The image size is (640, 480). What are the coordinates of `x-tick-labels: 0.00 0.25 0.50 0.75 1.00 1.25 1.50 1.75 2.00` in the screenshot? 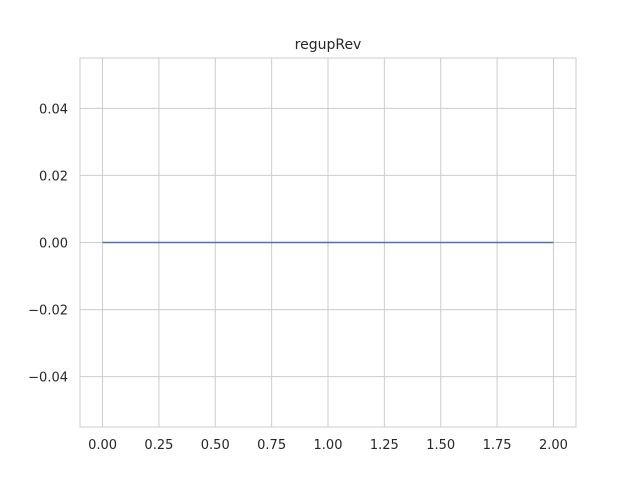 It's located at (328, 445).